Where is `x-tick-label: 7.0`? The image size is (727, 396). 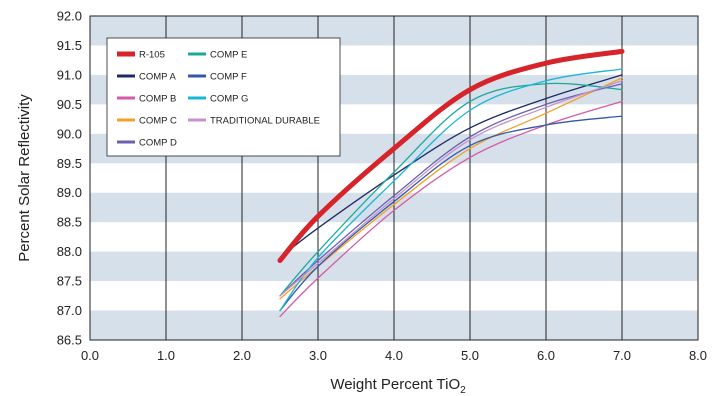 x-tick-label: 7.0 is located at coordinates (622, 355).